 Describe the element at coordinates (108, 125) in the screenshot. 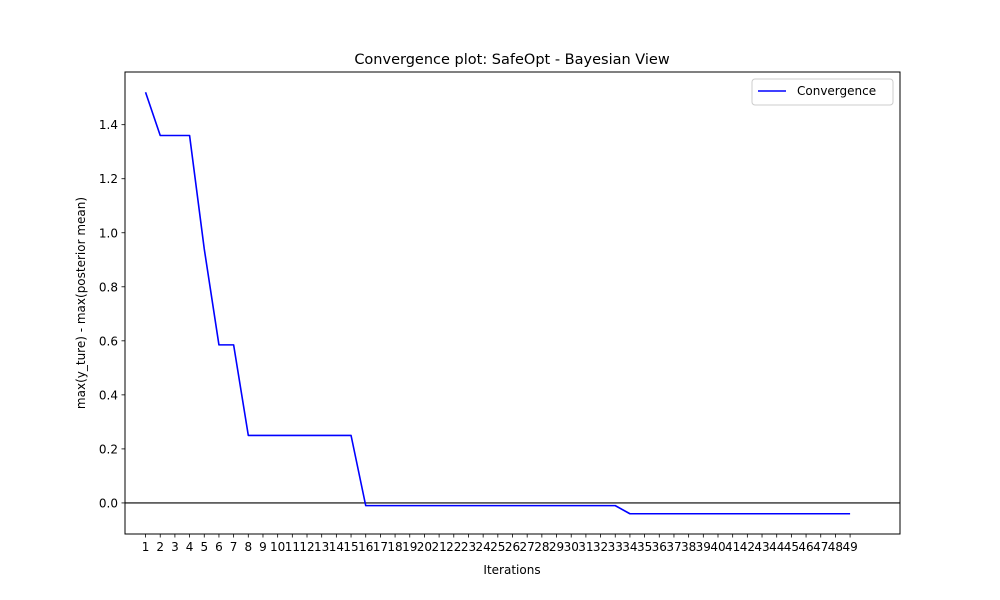

I see `y-tick-label: 1.4` at that location.